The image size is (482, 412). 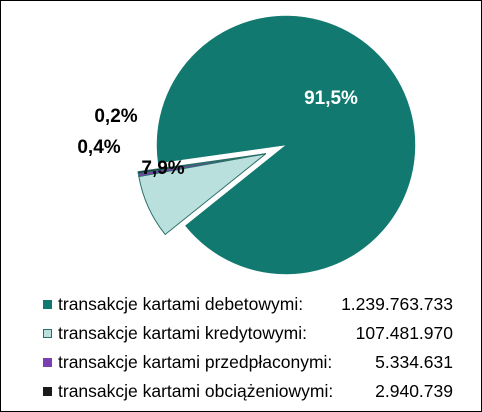 What do you see at coordinates (181, 304) in the screenshot?
I see `legend-label-debit: transakcje kartami debetowymi:` at bounding box center [181, 304].